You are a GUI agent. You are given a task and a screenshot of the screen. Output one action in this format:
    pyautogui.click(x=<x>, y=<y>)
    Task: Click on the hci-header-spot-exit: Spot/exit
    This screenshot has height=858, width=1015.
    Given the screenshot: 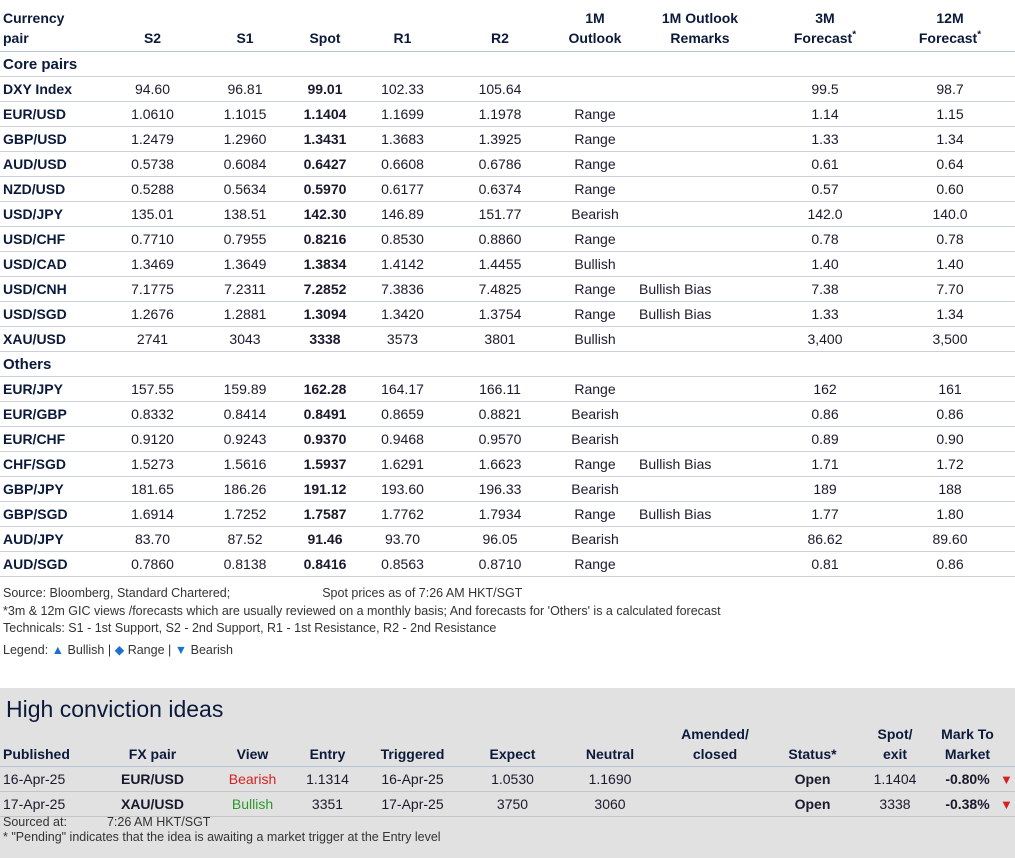 What is the action you would take?
    pyautogui.click(x=895, y=745)
    